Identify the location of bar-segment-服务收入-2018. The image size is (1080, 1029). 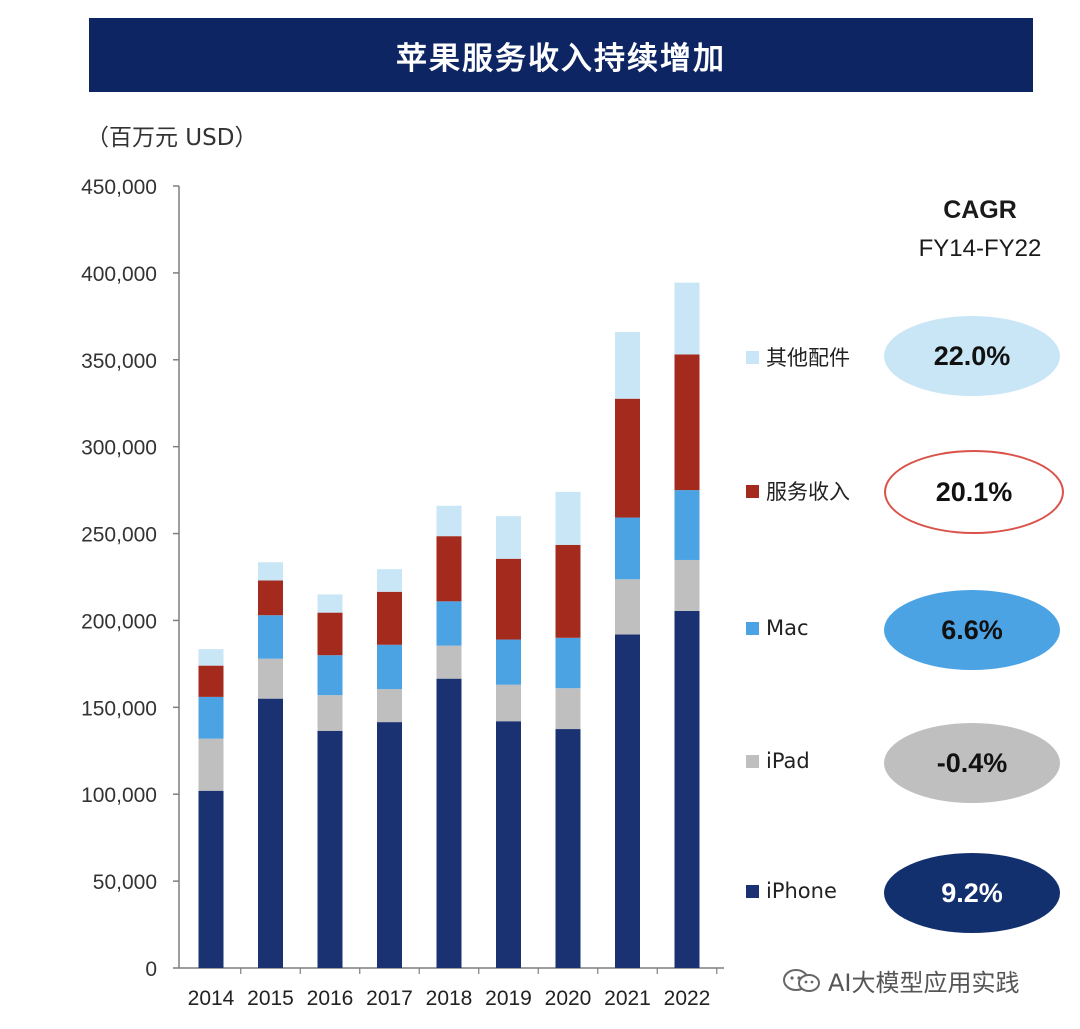
(449, 569).